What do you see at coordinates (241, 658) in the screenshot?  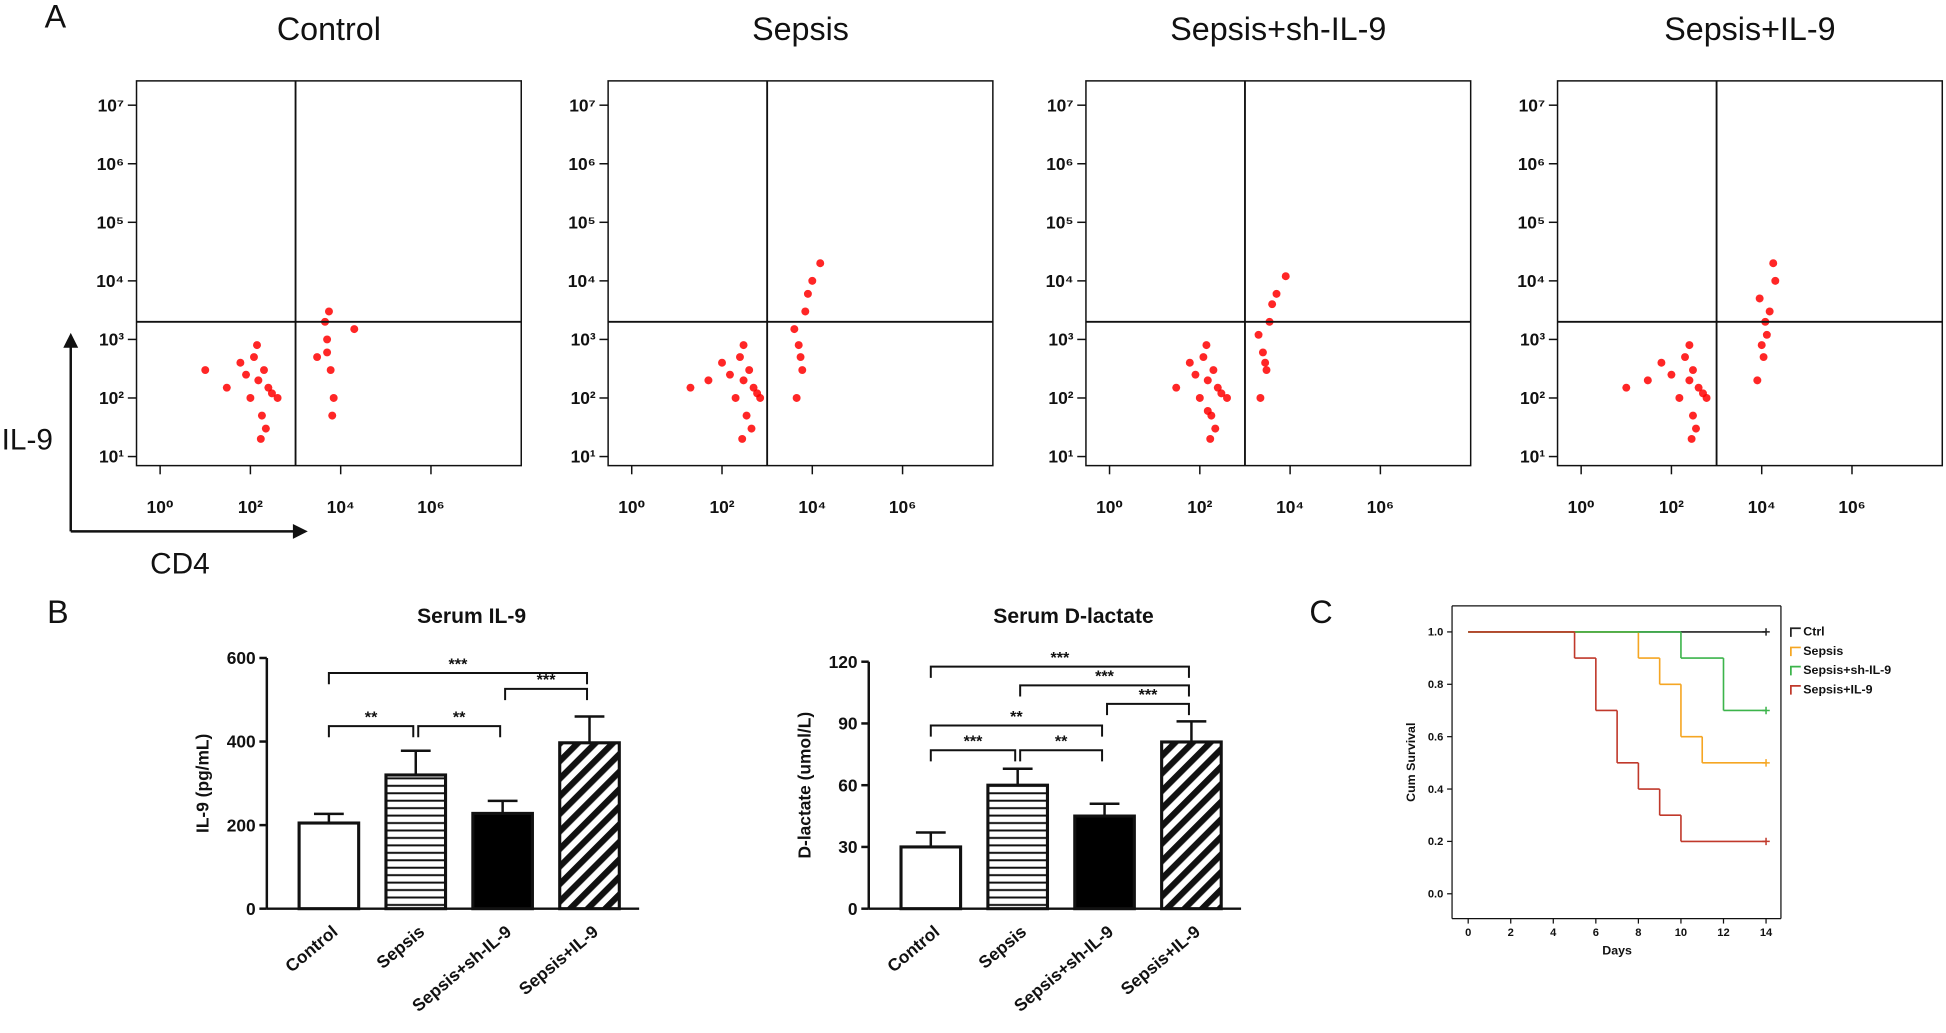 I see `y-tick-label: 600` at bounding box center [241, 658].